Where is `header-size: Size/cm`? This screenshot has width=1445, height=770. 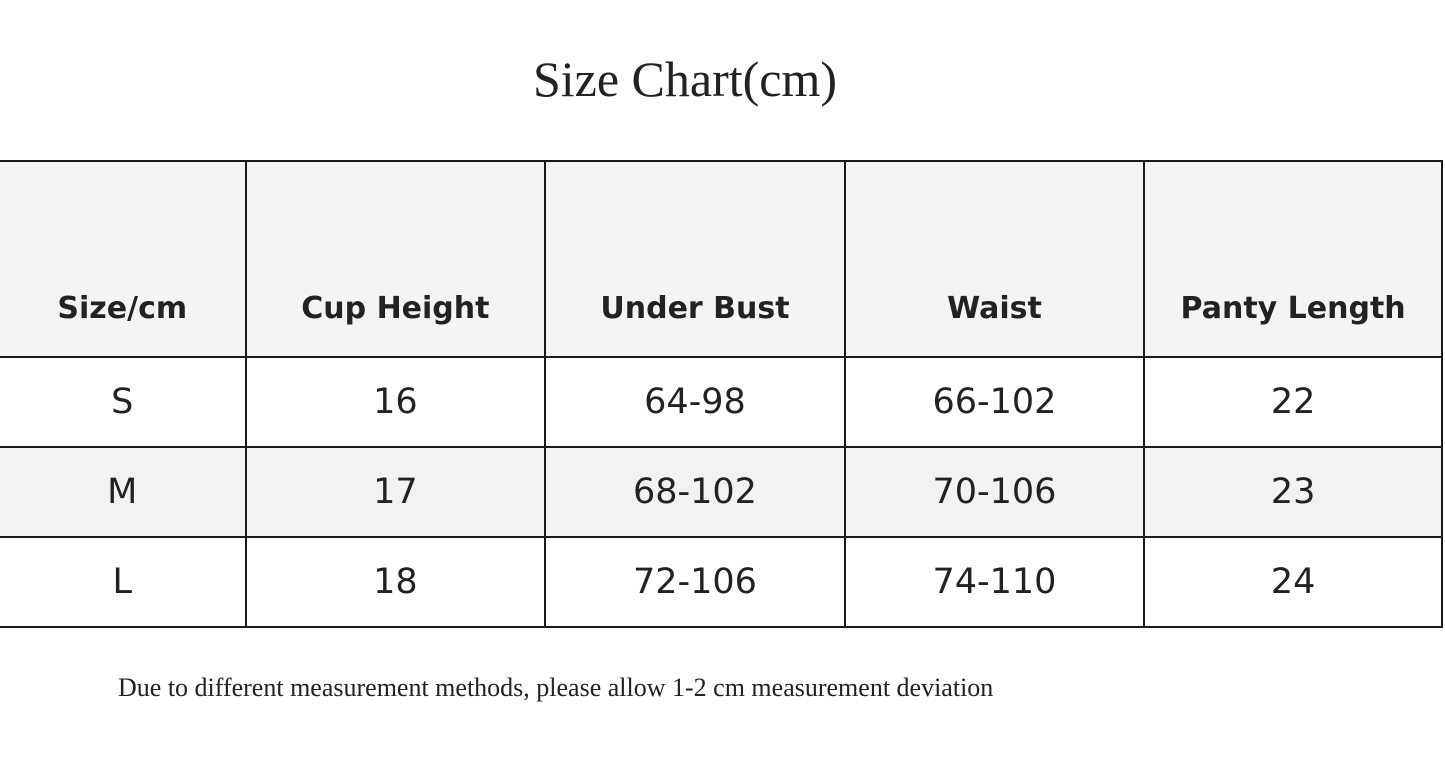
header-size: Size/cm is located at coordinates (123, 259).